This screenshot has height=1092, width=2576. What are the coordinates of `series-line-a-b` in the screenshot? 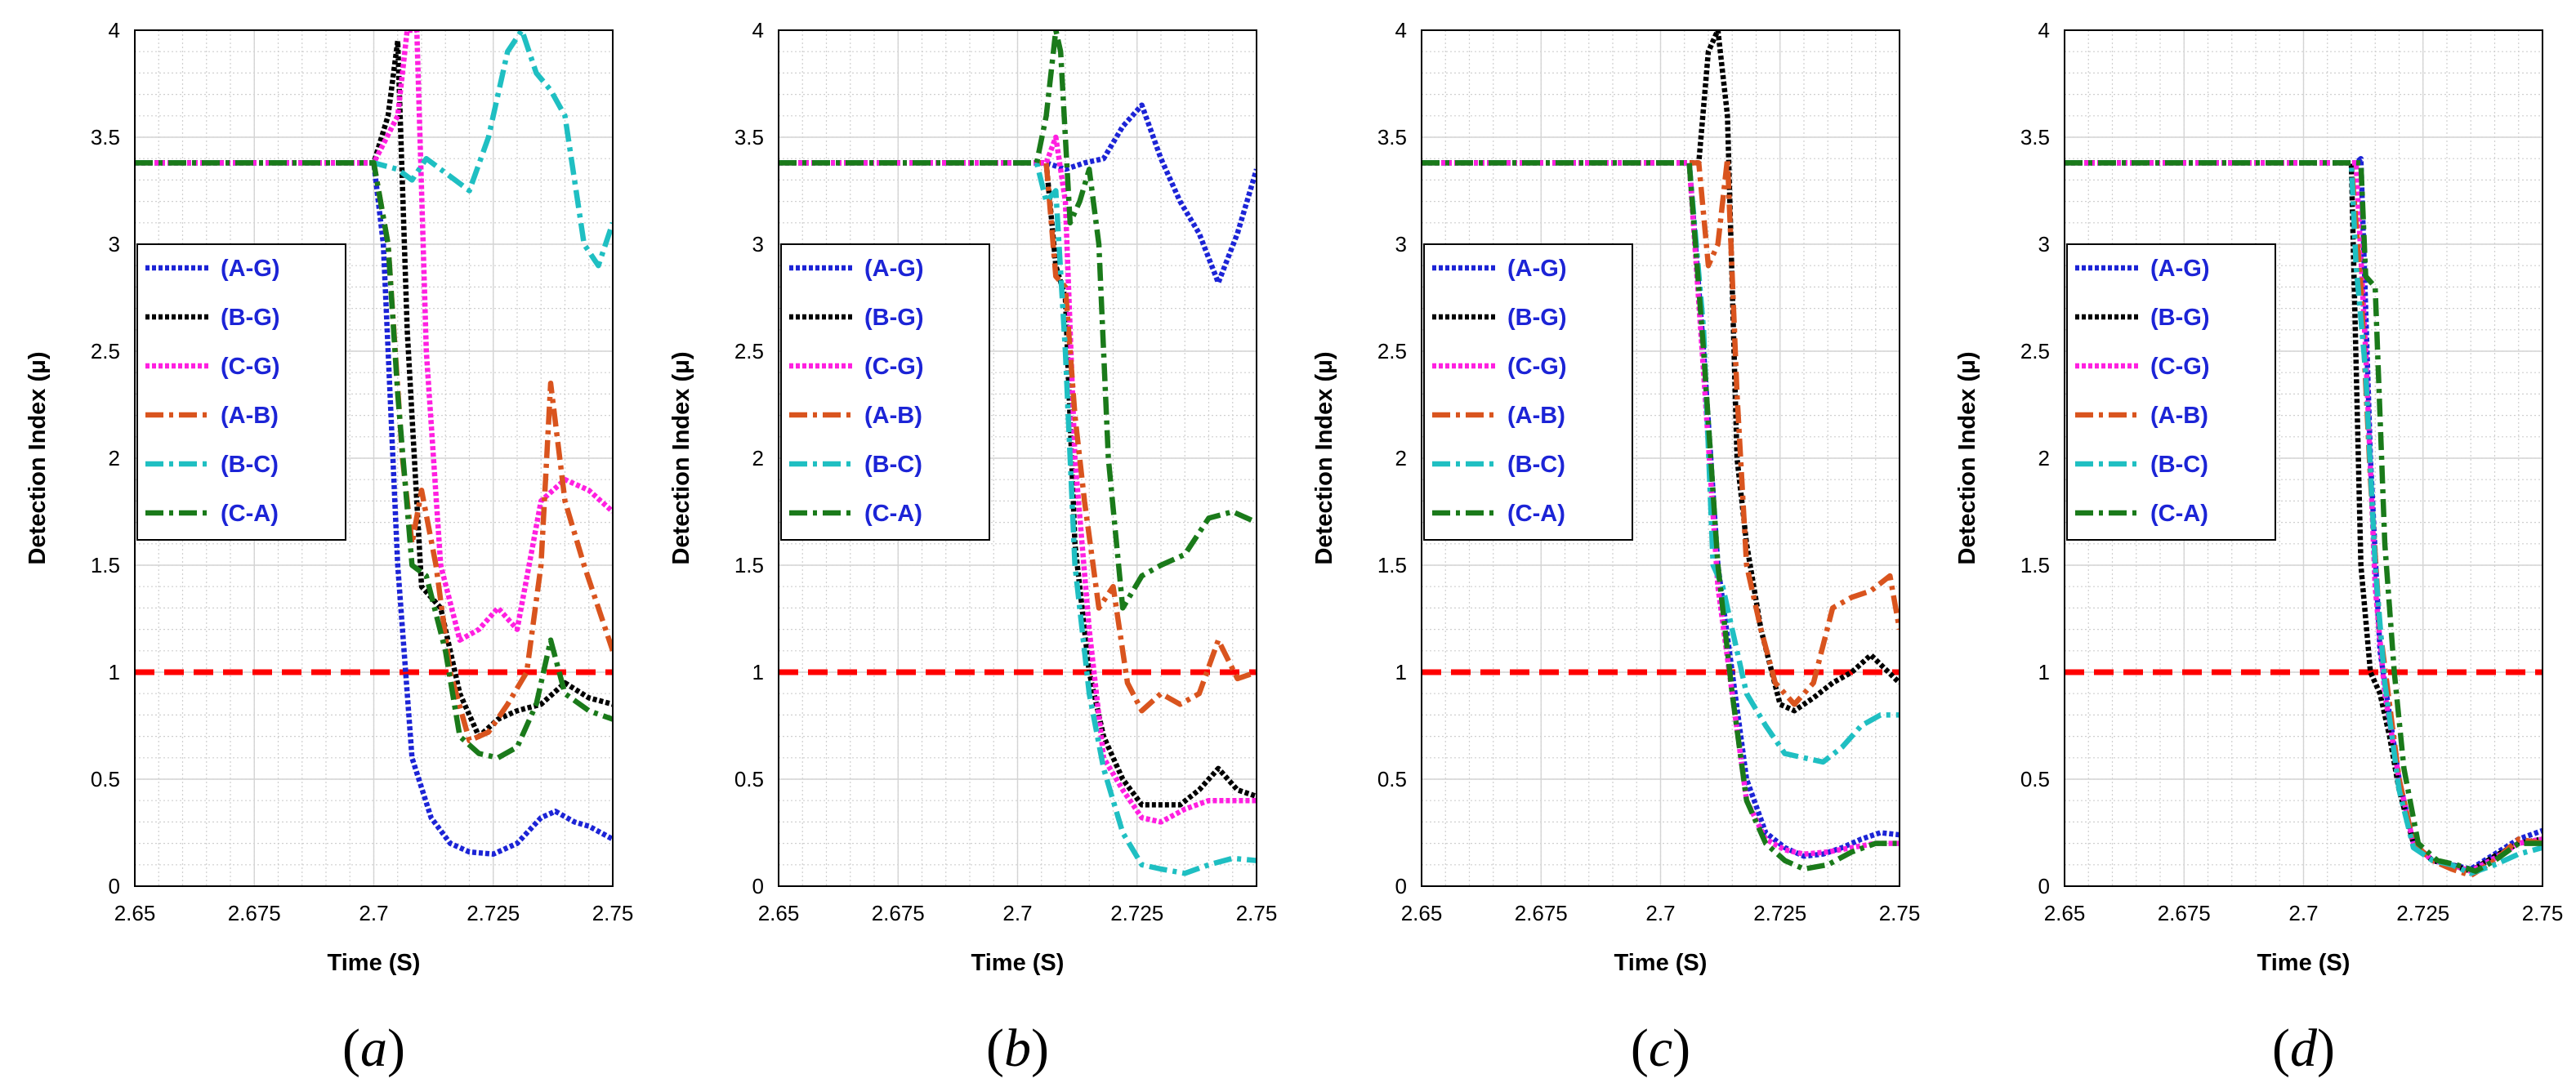 It's located at (374, 452).